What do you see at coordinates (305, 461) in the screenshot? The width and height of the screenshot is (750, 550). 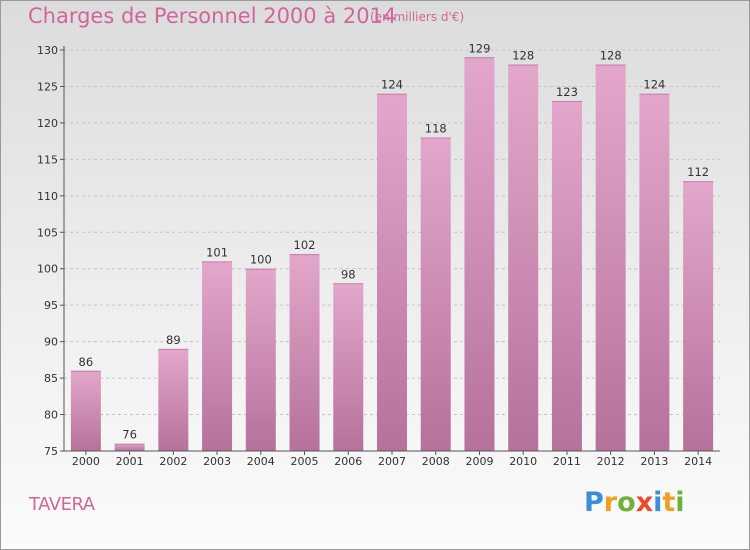 I see `x-tick-label: 2005` at bounding box center [305, 461].